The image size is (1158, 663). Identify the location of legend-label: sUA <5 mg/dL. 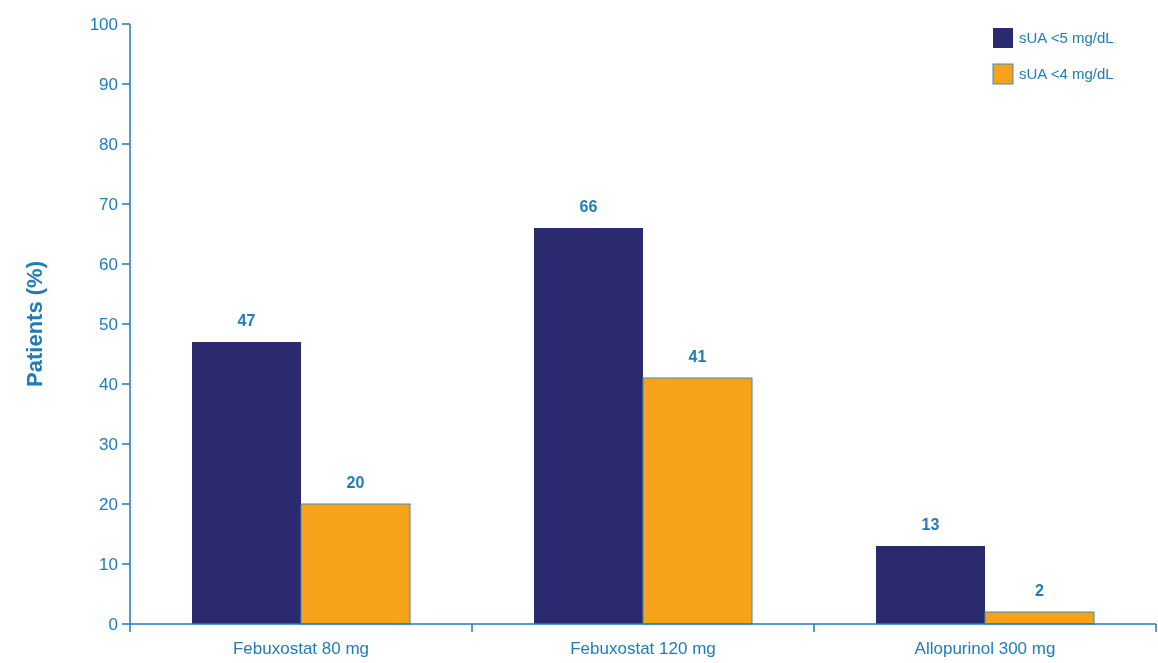
(1066, 38).